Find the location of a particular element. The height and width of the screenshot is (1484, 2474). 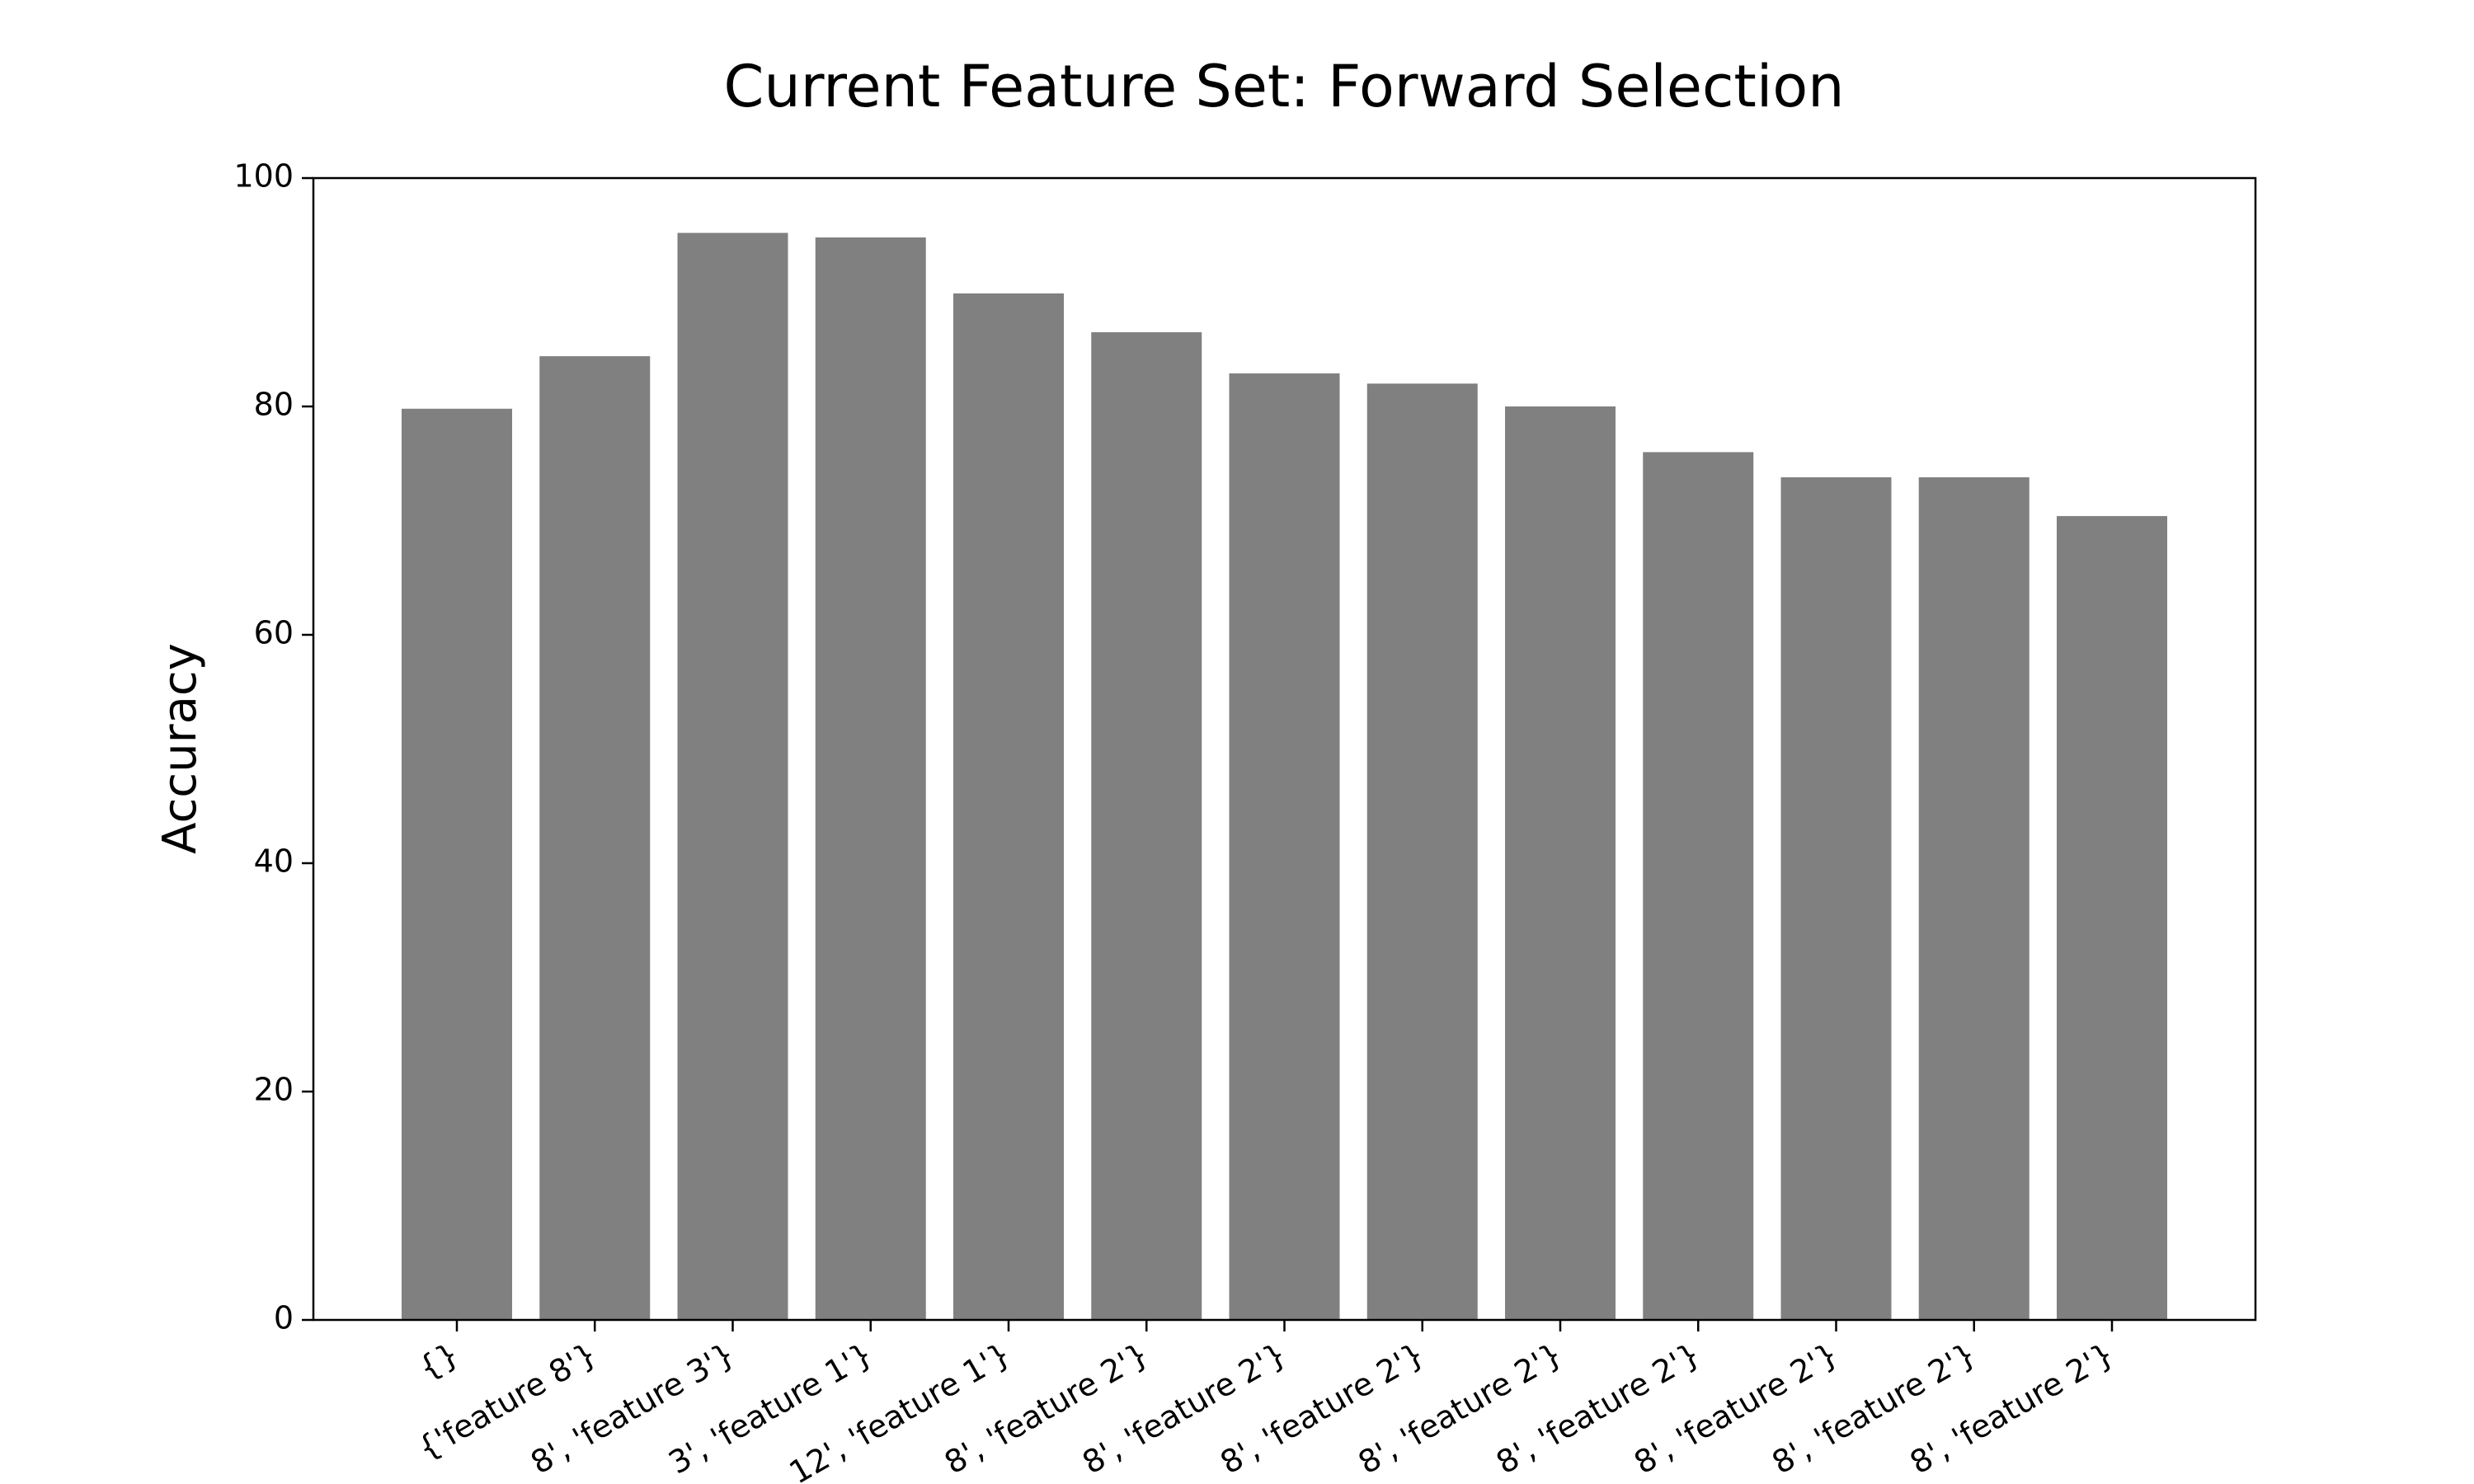

y-tick-label: 40 is located at coordinates (274, 861).